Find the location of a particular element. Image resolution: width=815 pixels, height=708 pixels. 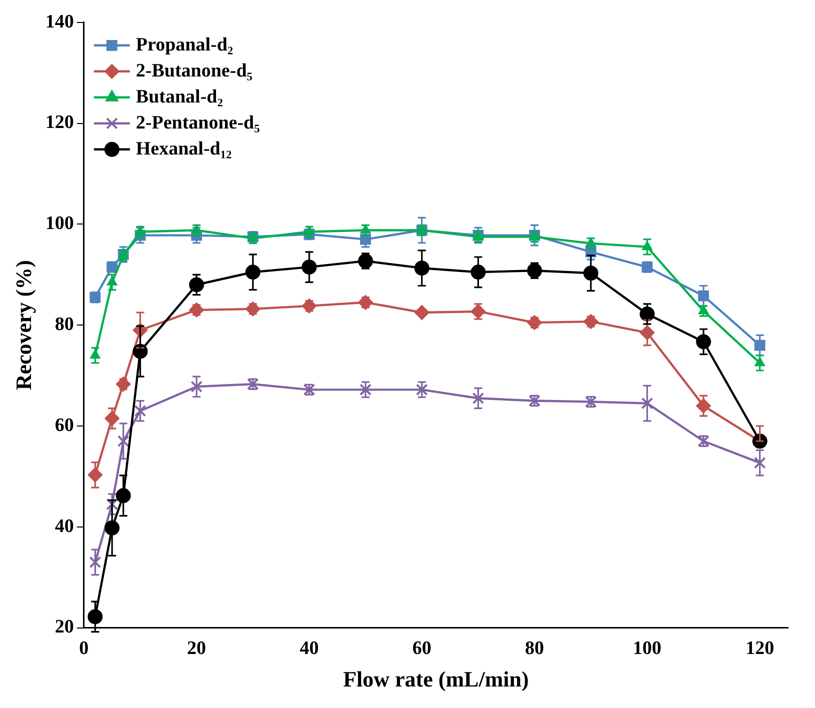

legend-label: Hexanal-d₁₂ is located at coordinates (184, 149).